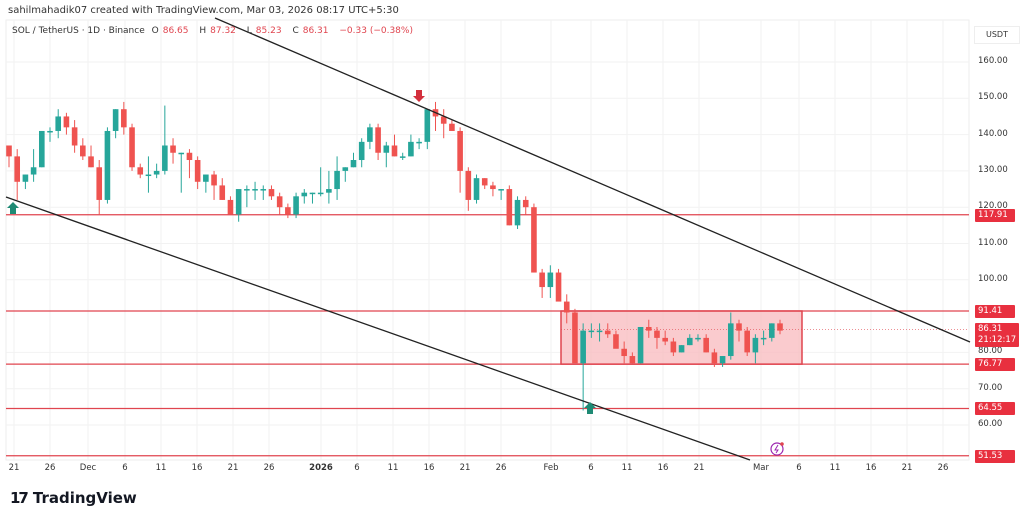  I want to click on price-tick: 140.00, so click(993, 133).